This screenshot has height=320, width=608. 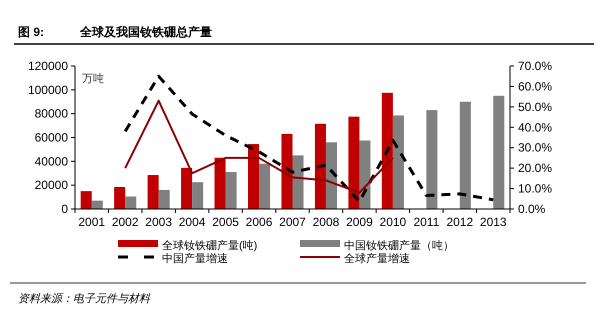 I want to click on y-axis-title: 万吨, so click(x=93, y=78).